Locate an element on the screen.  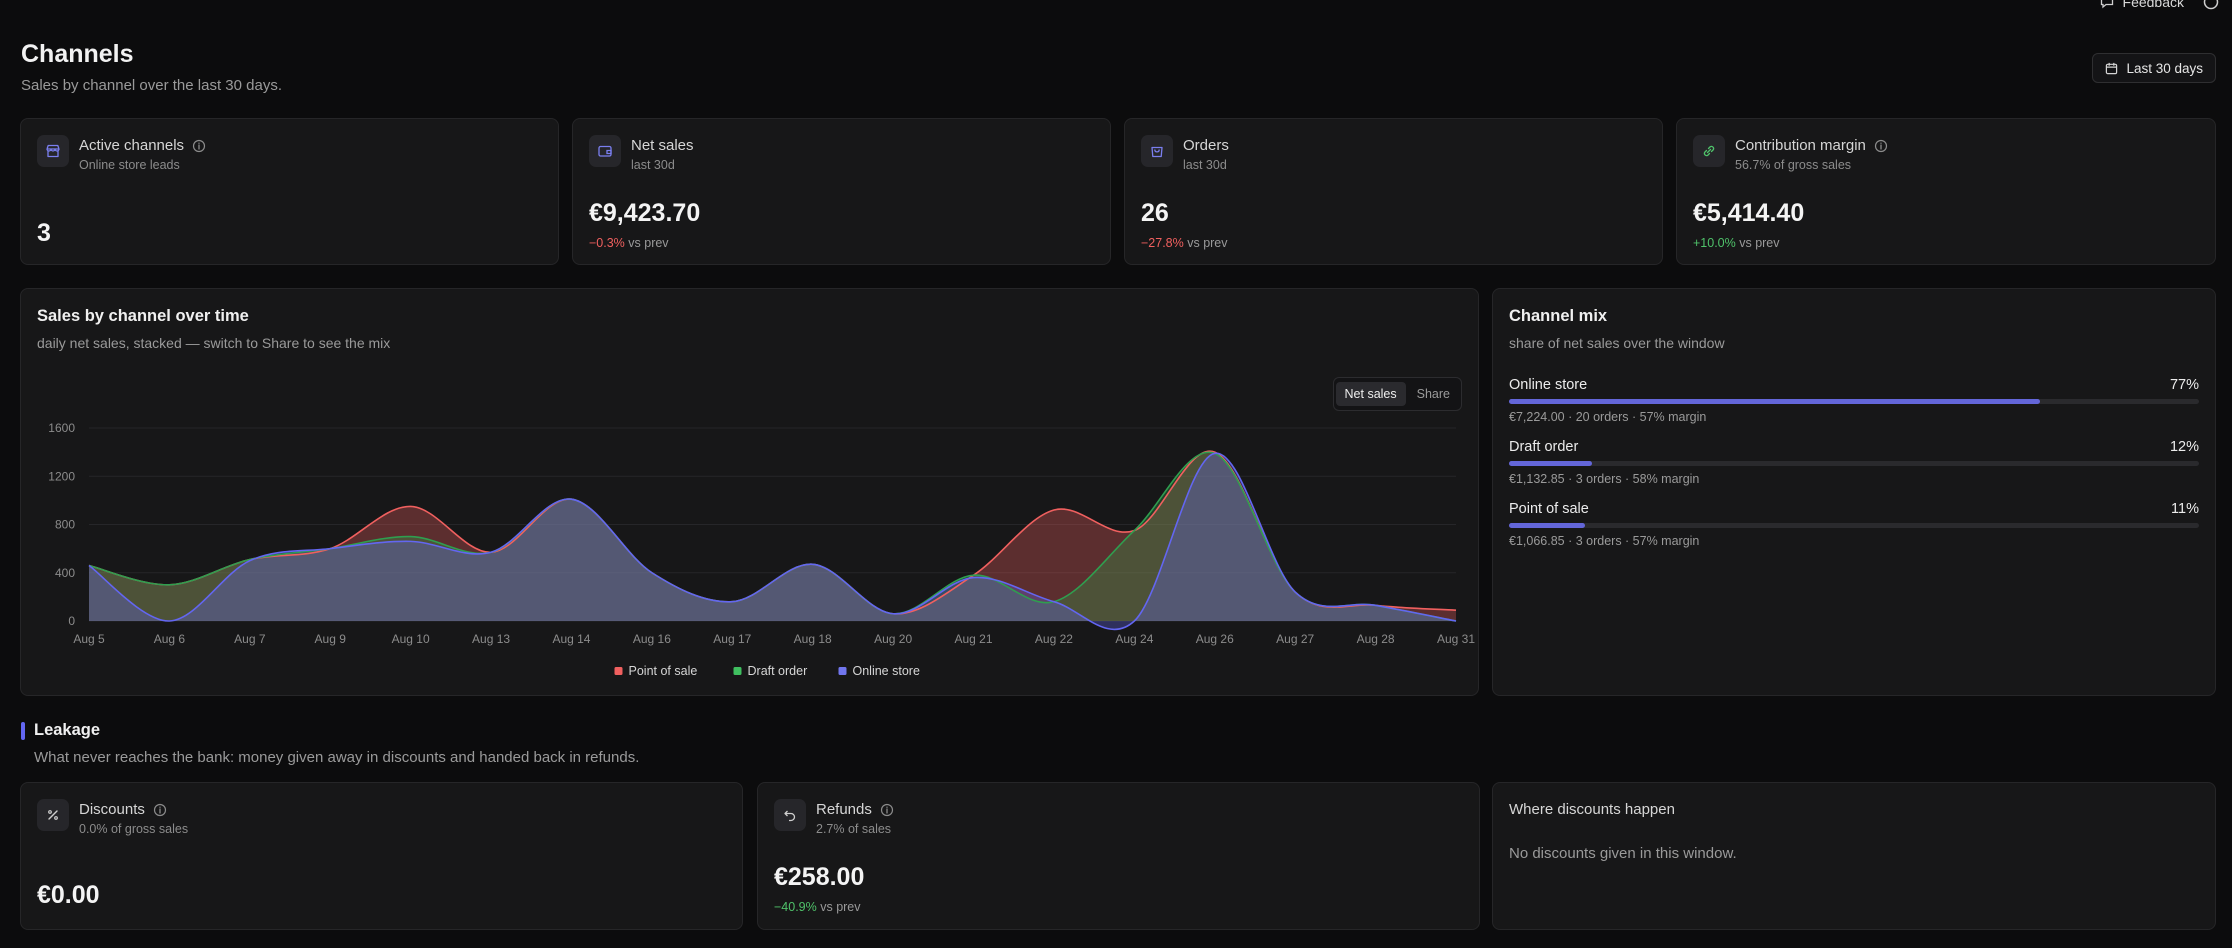
channel-share-pct: 77% is located at coordinates (2184, 385).